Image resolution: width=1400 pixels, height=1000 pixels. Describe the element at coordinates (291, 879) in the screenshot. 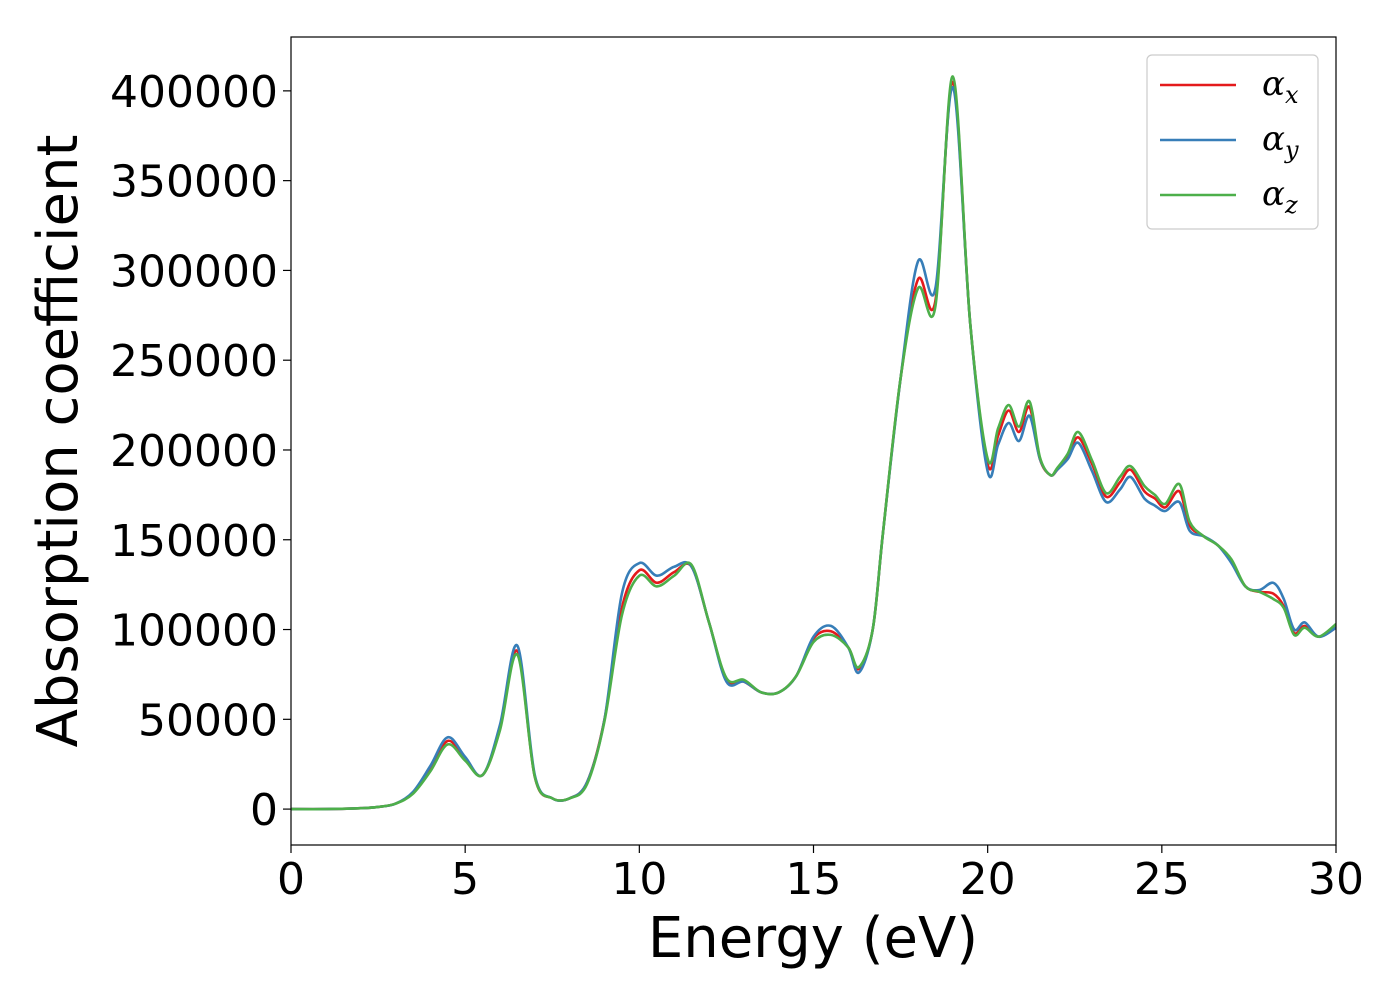

I see `x-tick-label: 0` at that location.